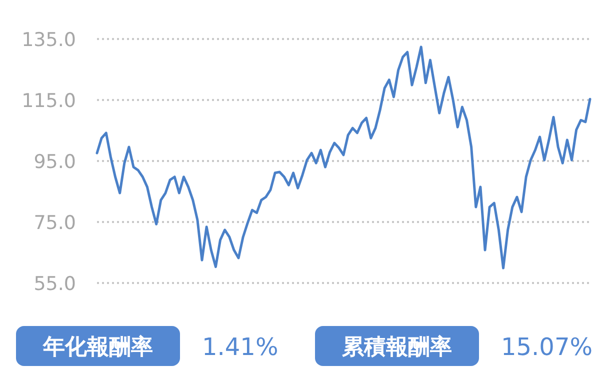 The image size is (609, 391). Describe the element at coordinates (98, 346) in the screenshot. I see `annotation: 年化報酬率` at that location.